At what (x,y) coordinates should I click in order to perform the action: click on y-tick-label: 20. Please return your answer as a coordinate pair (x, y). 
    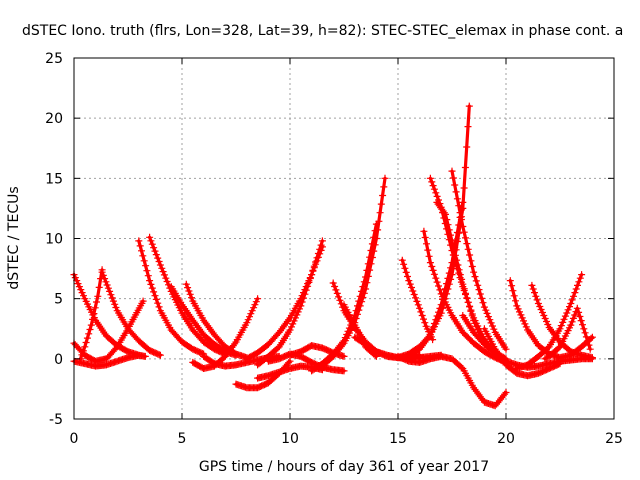
    Looking at the image, I should click on (54, 119).